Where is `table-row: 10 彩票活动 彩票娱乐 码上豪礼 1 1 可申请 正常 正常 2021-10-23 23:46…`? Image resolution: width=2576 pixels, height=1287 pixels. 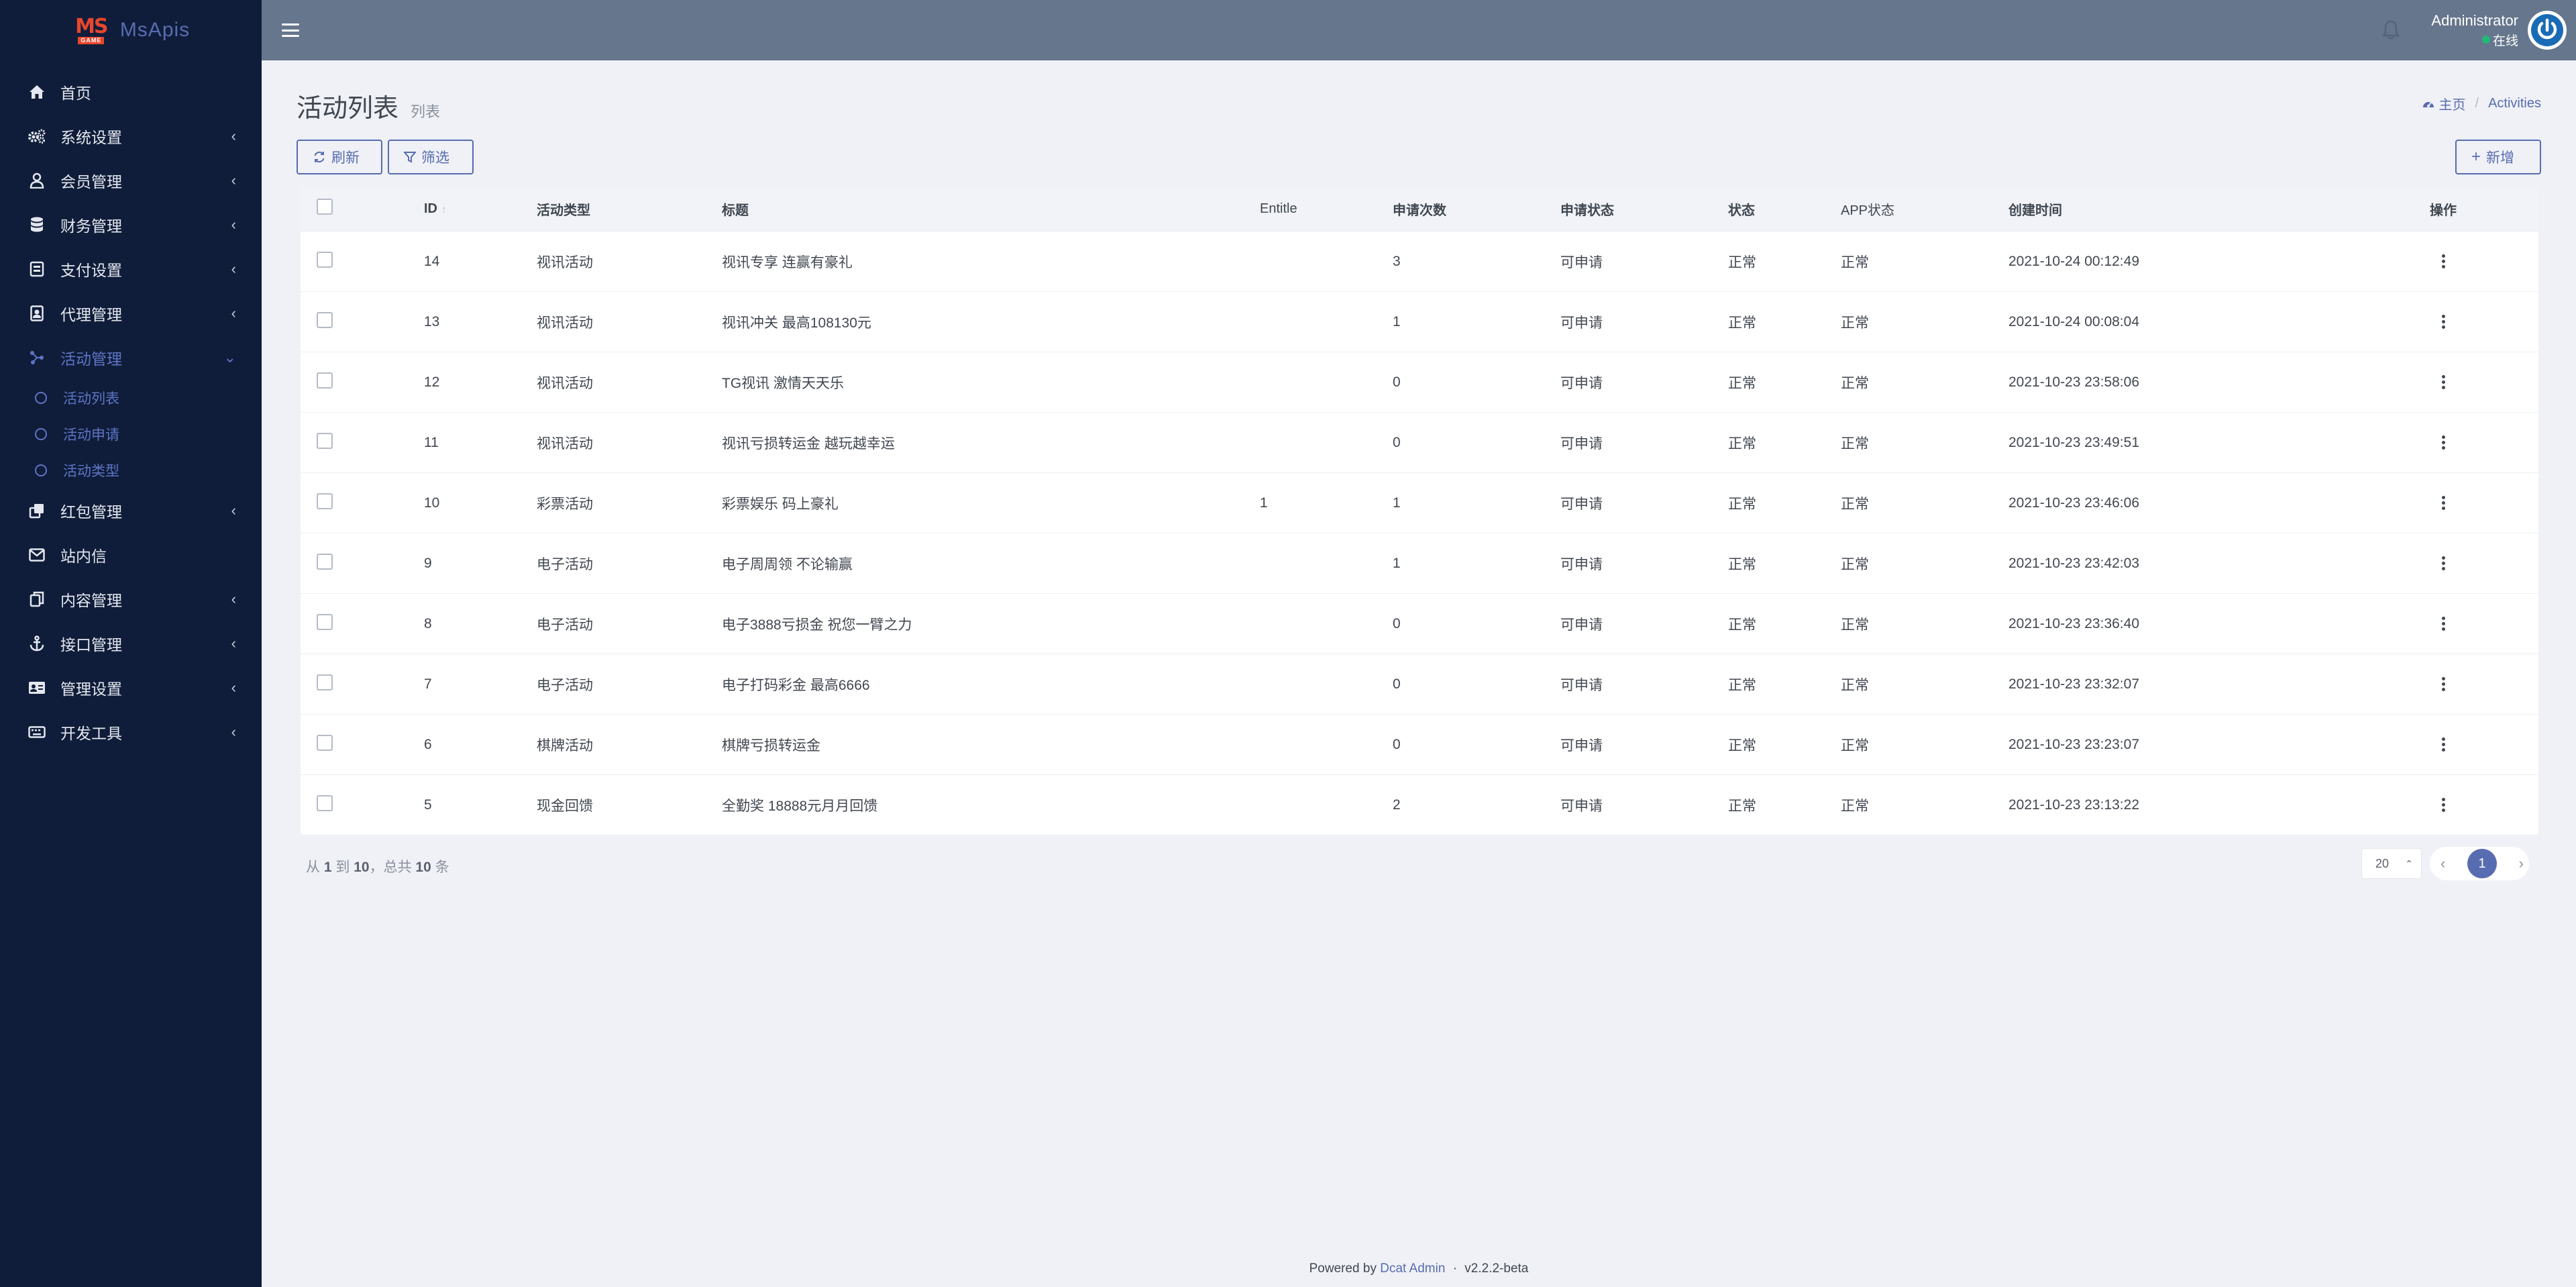 table-row: 10 彩票活动 彩票娱乐 码上豪礼 1 1 可申请 正常 正常 2021-10-23 23:46… is located at coordinates (1419, 502).